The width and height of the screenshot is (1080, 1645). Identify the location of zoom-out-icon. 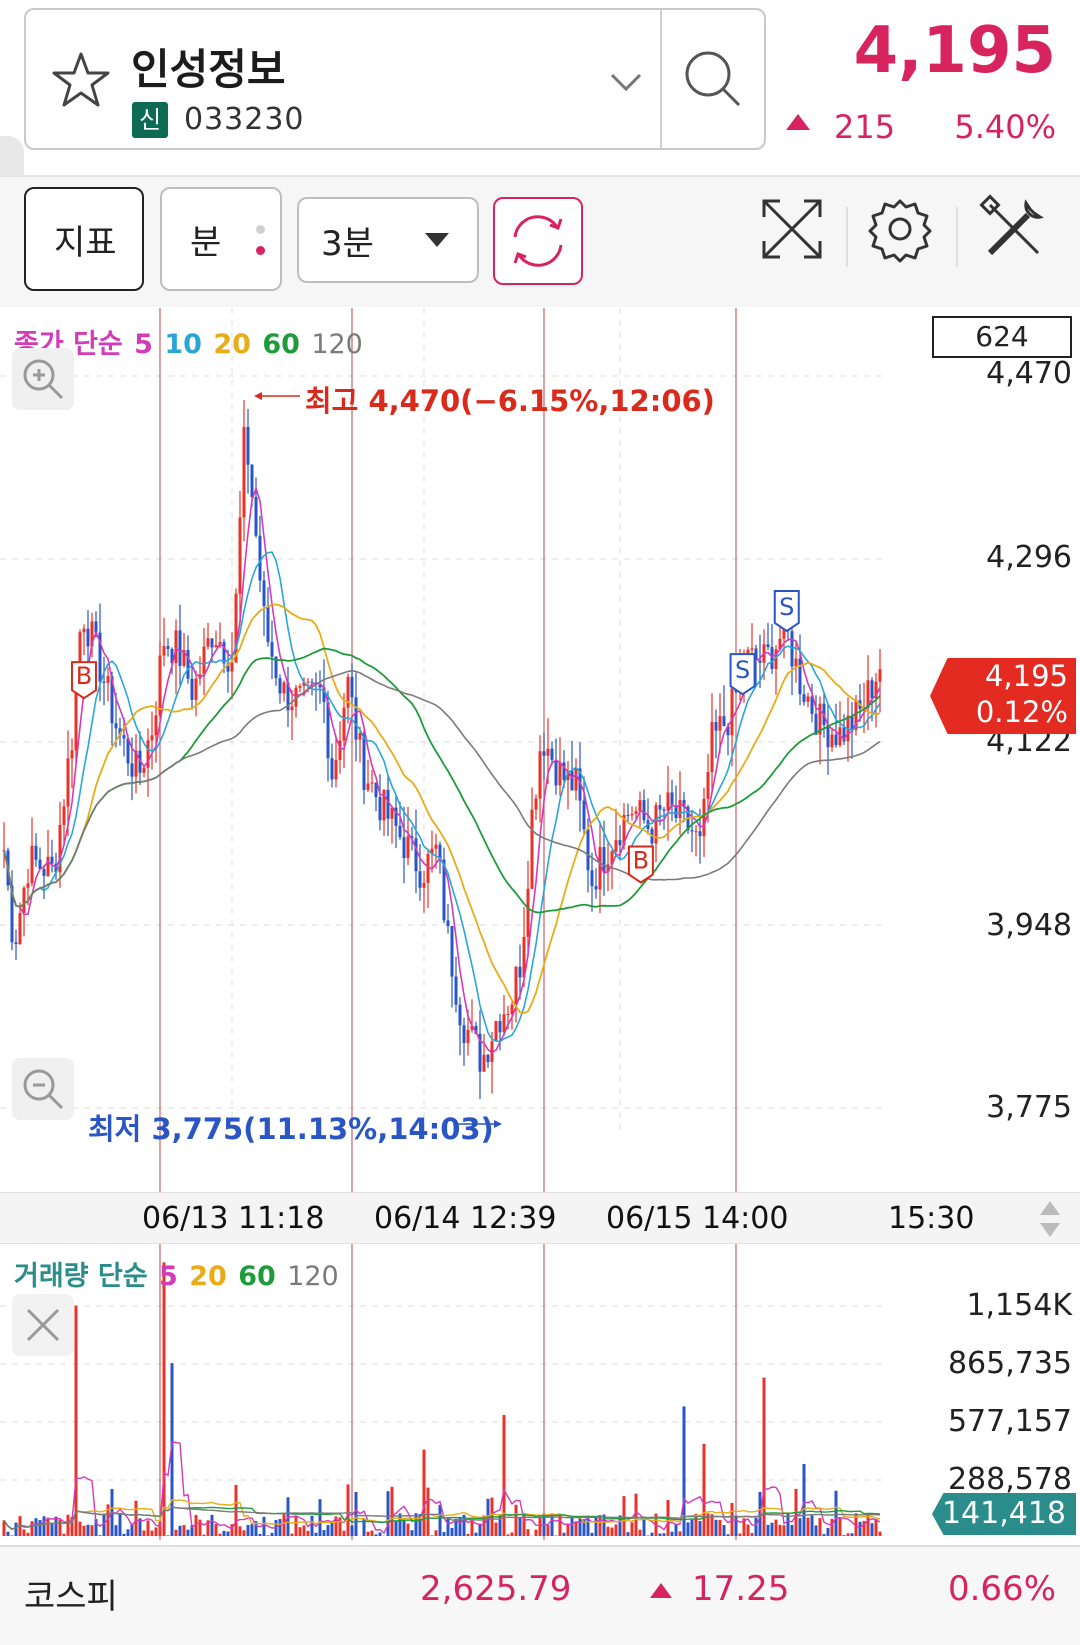
(43, 1089).